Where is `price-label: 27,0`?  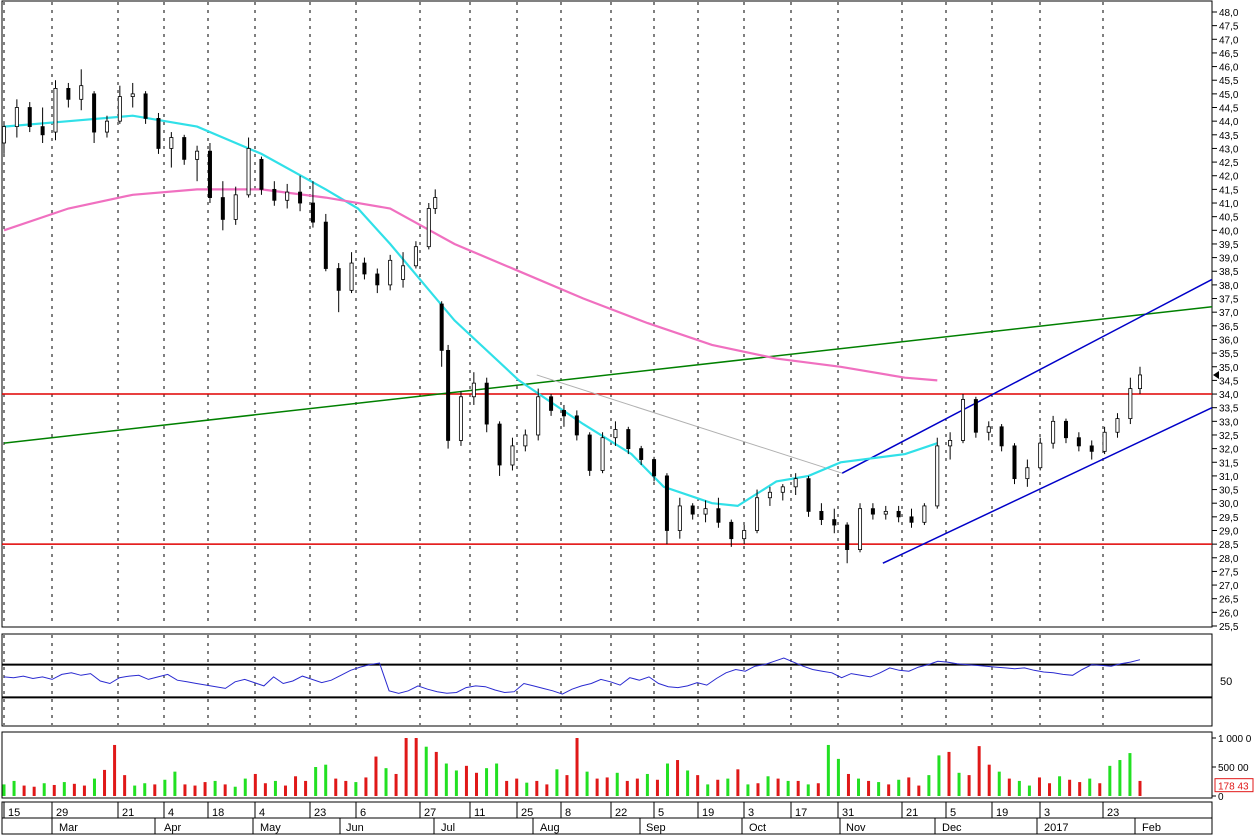 price-label: 27,0 is located at coordinates (1229, 586).